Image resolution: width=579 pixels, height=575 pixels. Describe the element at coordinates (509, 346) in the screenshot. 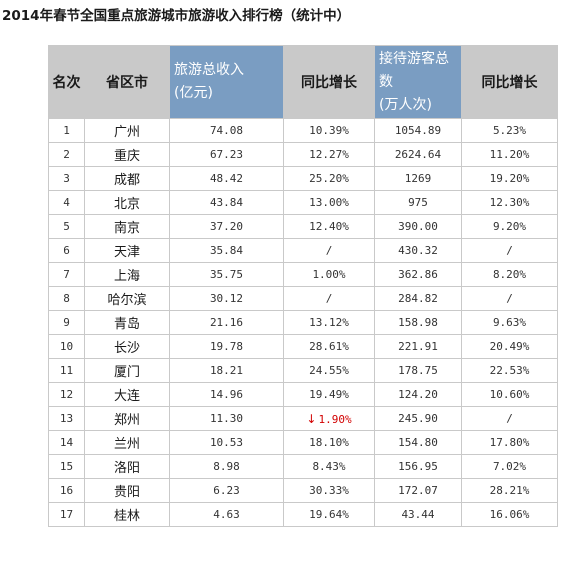

I see `visitors-growth-cell: 20.49%` at that location.